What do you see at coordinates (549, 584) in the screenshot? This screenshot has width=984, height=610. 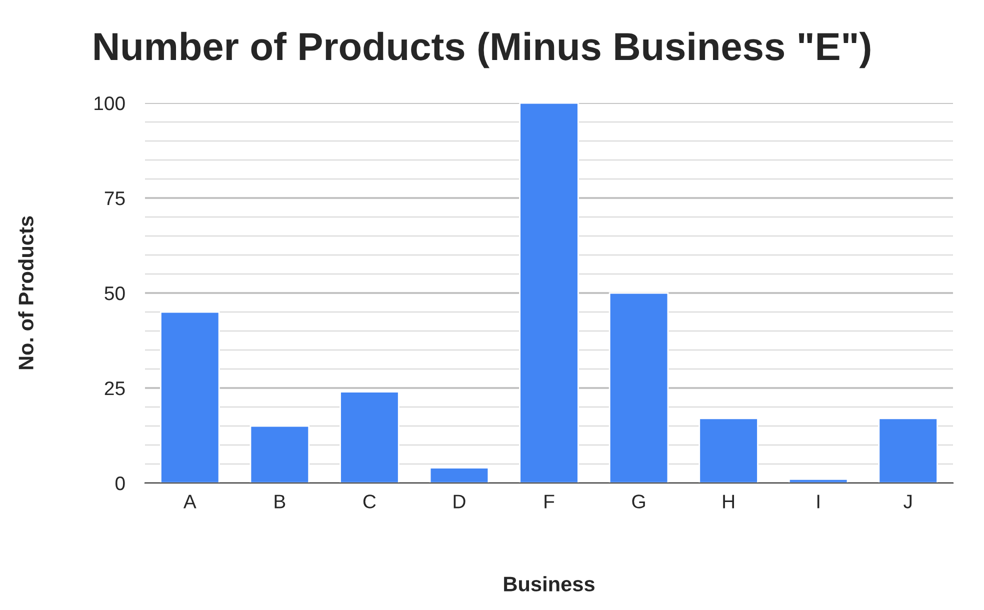 I see `x-axis-title: Business` at bounding box center [549, 584].